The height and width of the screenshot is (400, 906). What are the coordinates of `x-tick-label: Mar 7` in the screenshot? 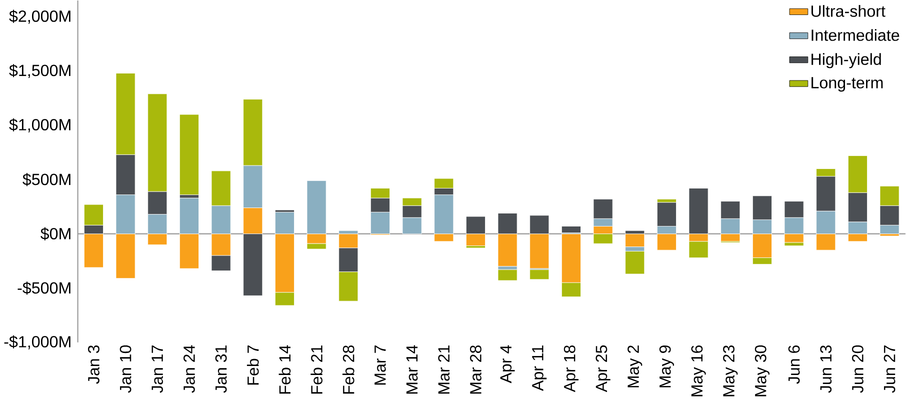 It's located at (380, 365).